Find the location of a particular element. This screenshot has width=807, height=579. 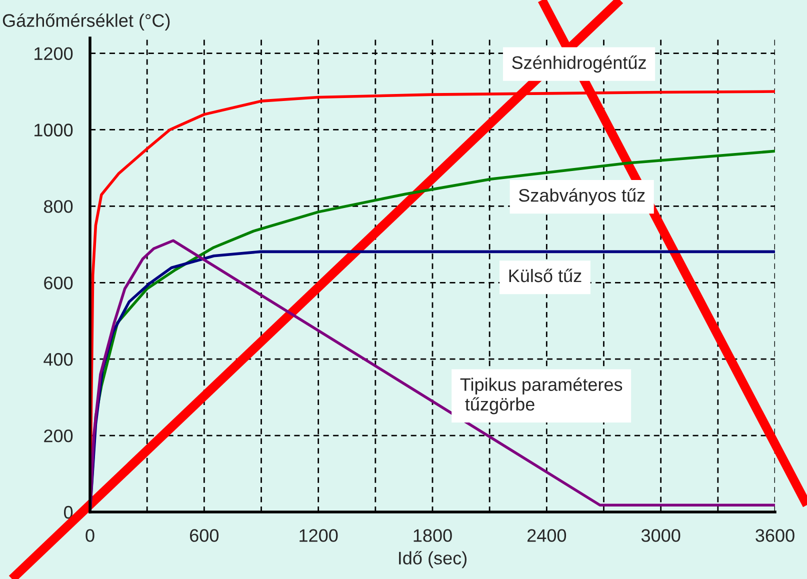

y-tick-label: 0 is located at coordinates (68, 512).